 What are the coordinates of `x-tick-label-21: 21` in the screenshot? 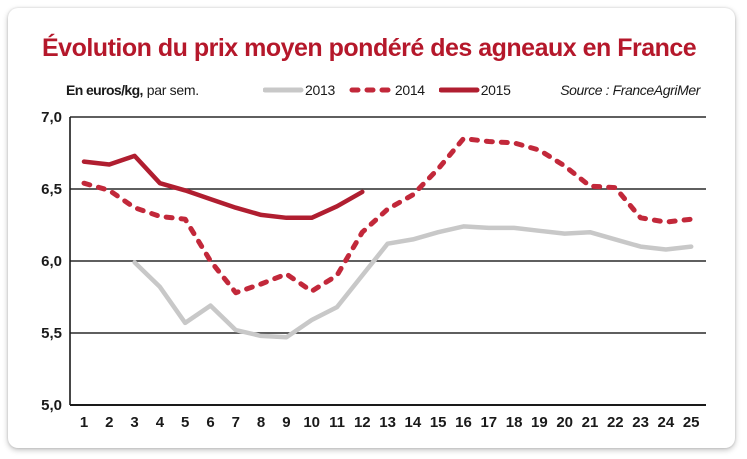 It's located at (590, 422).